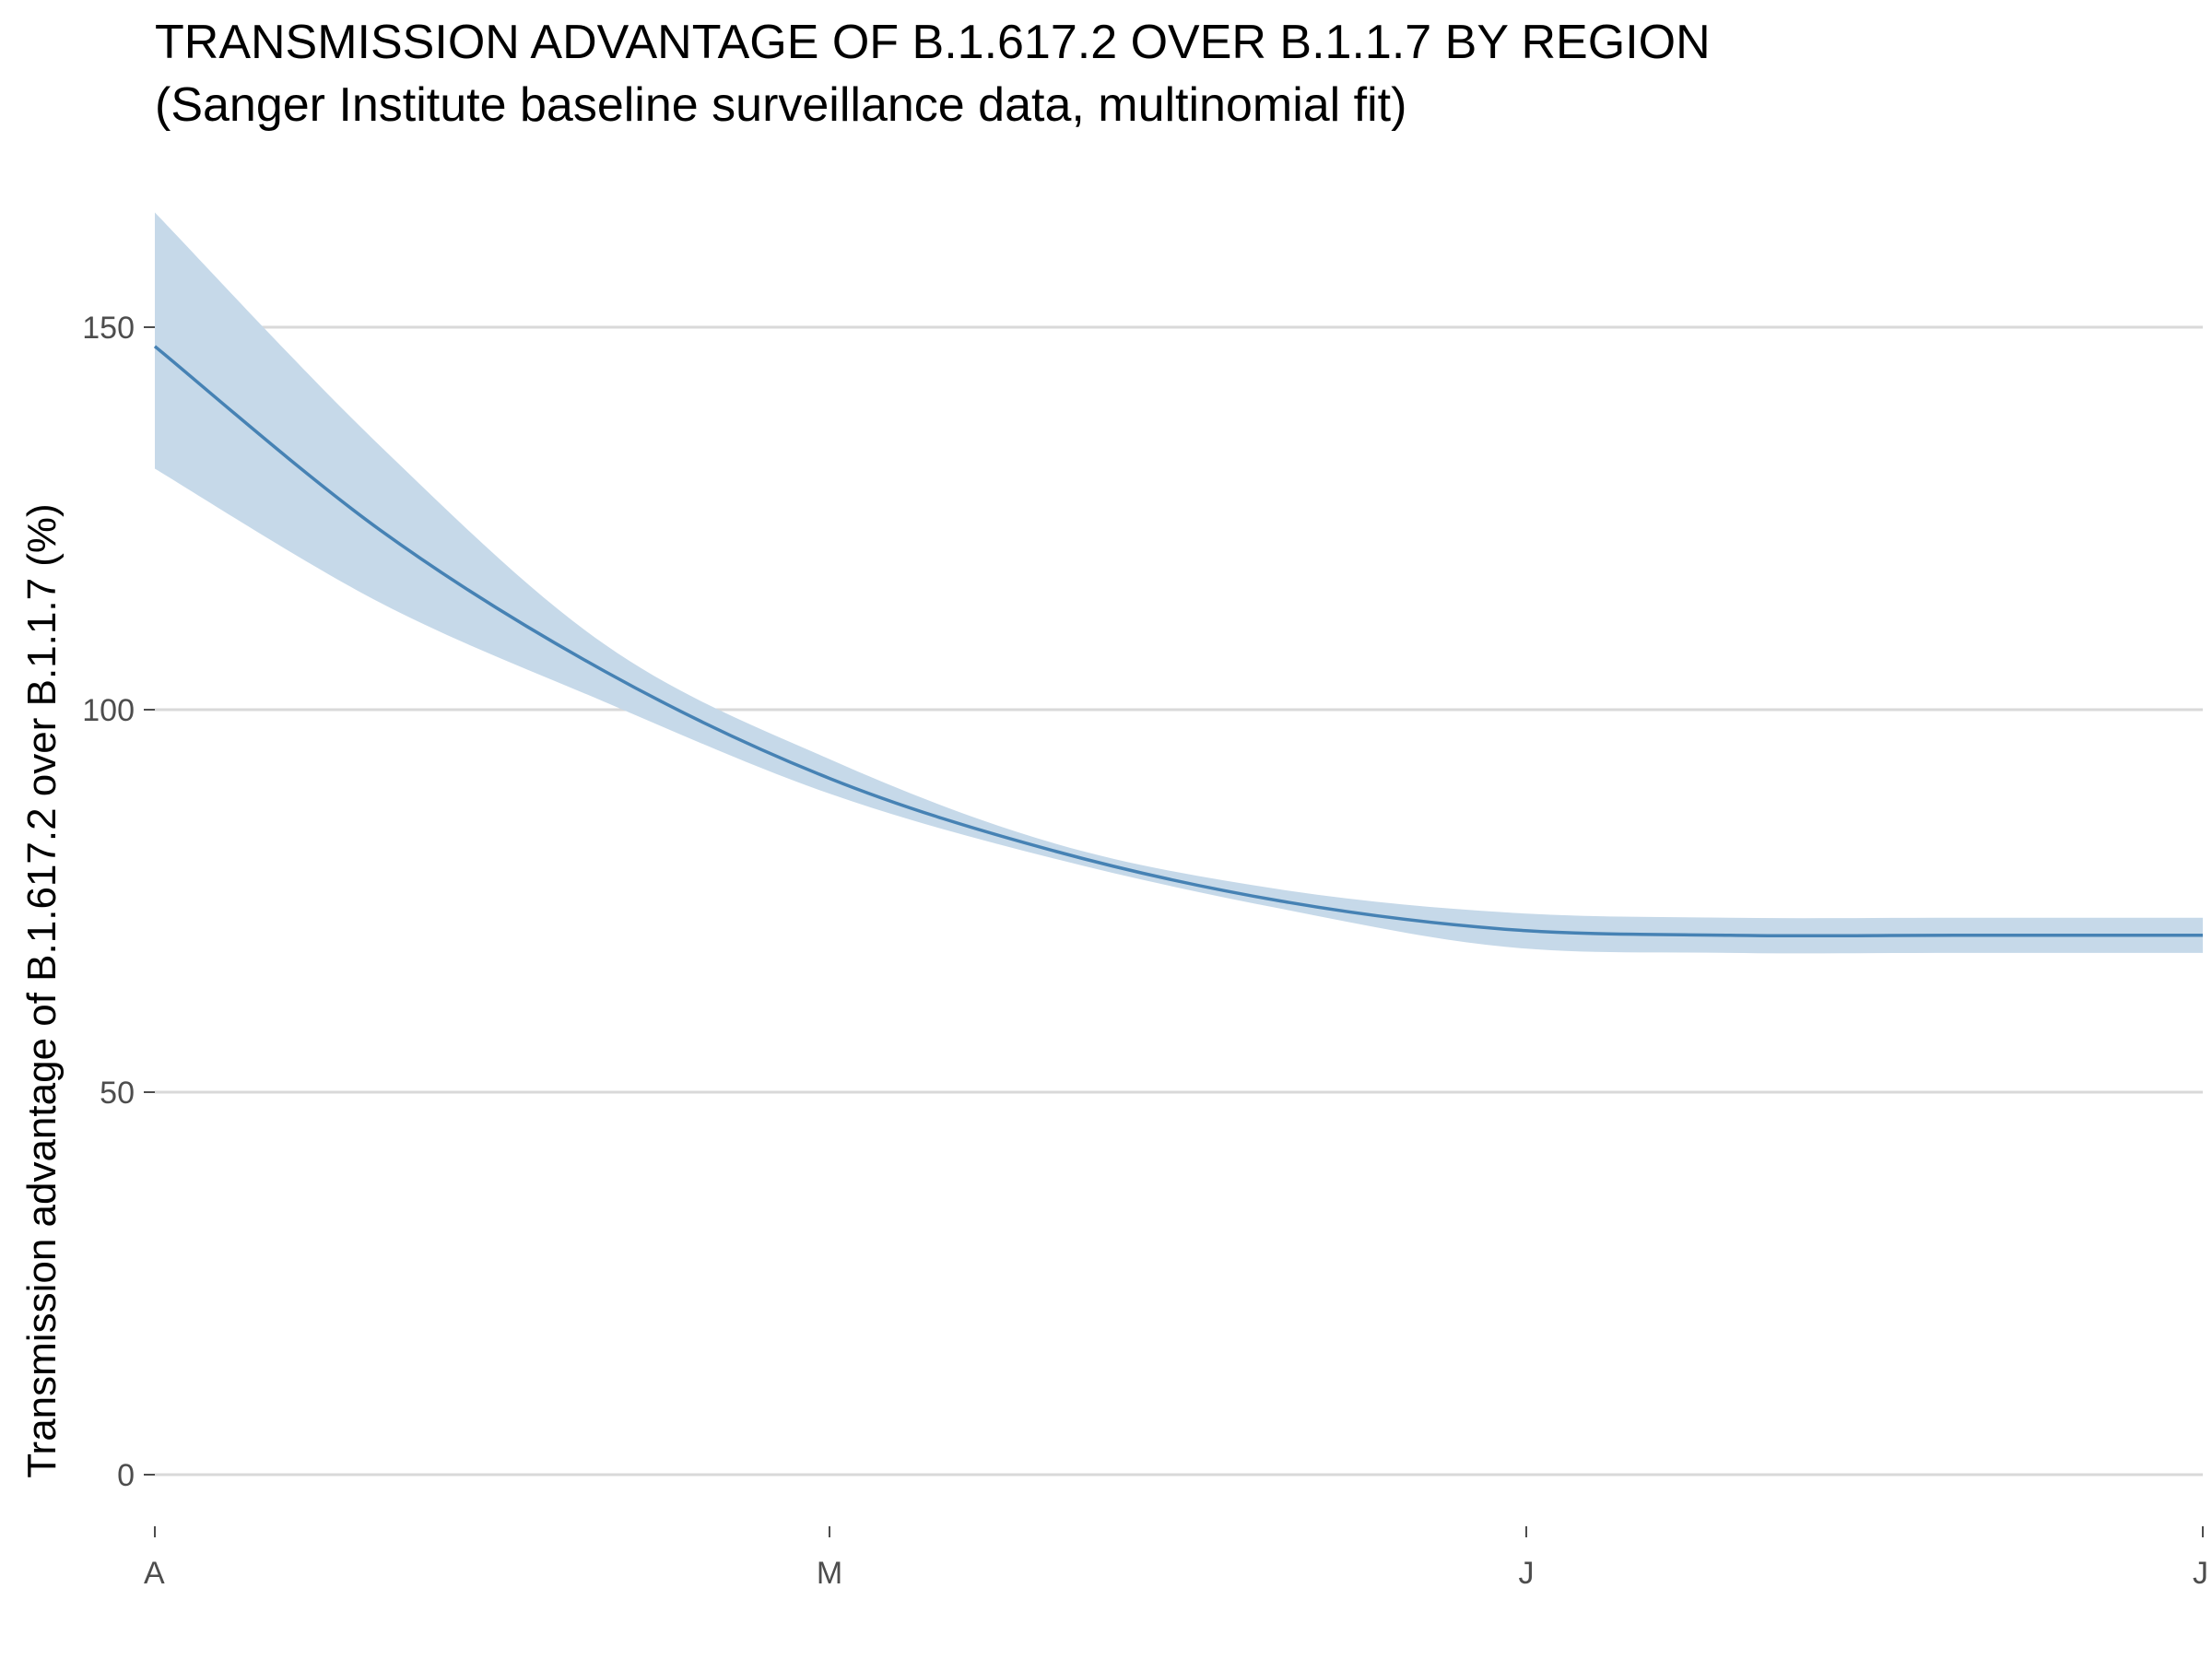 Image resolution: width=2212 pixels, height=1659 pixels. Describe the element at coordinates (108, 710) in the screenshot. I see `y-tick-label: 100` at that location.